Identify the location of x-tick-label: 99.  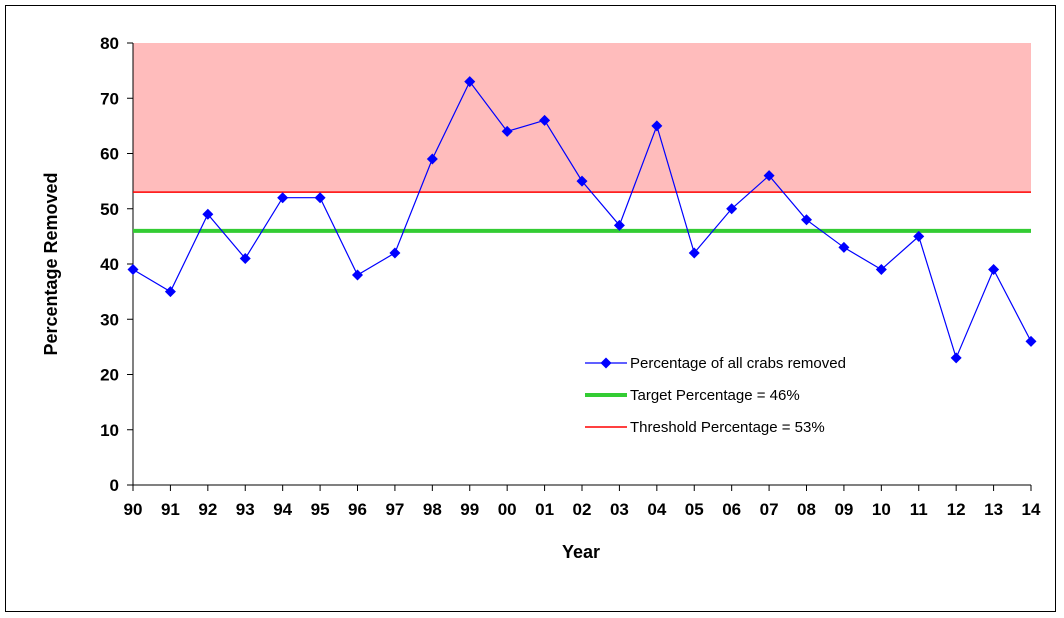
(469, 509).